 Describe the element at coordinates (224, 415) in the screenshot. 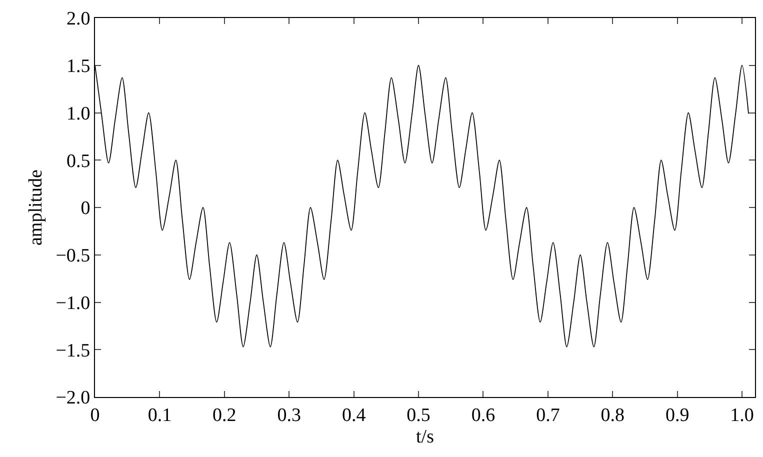

I see `x-tick-label: 0.2` at that location.